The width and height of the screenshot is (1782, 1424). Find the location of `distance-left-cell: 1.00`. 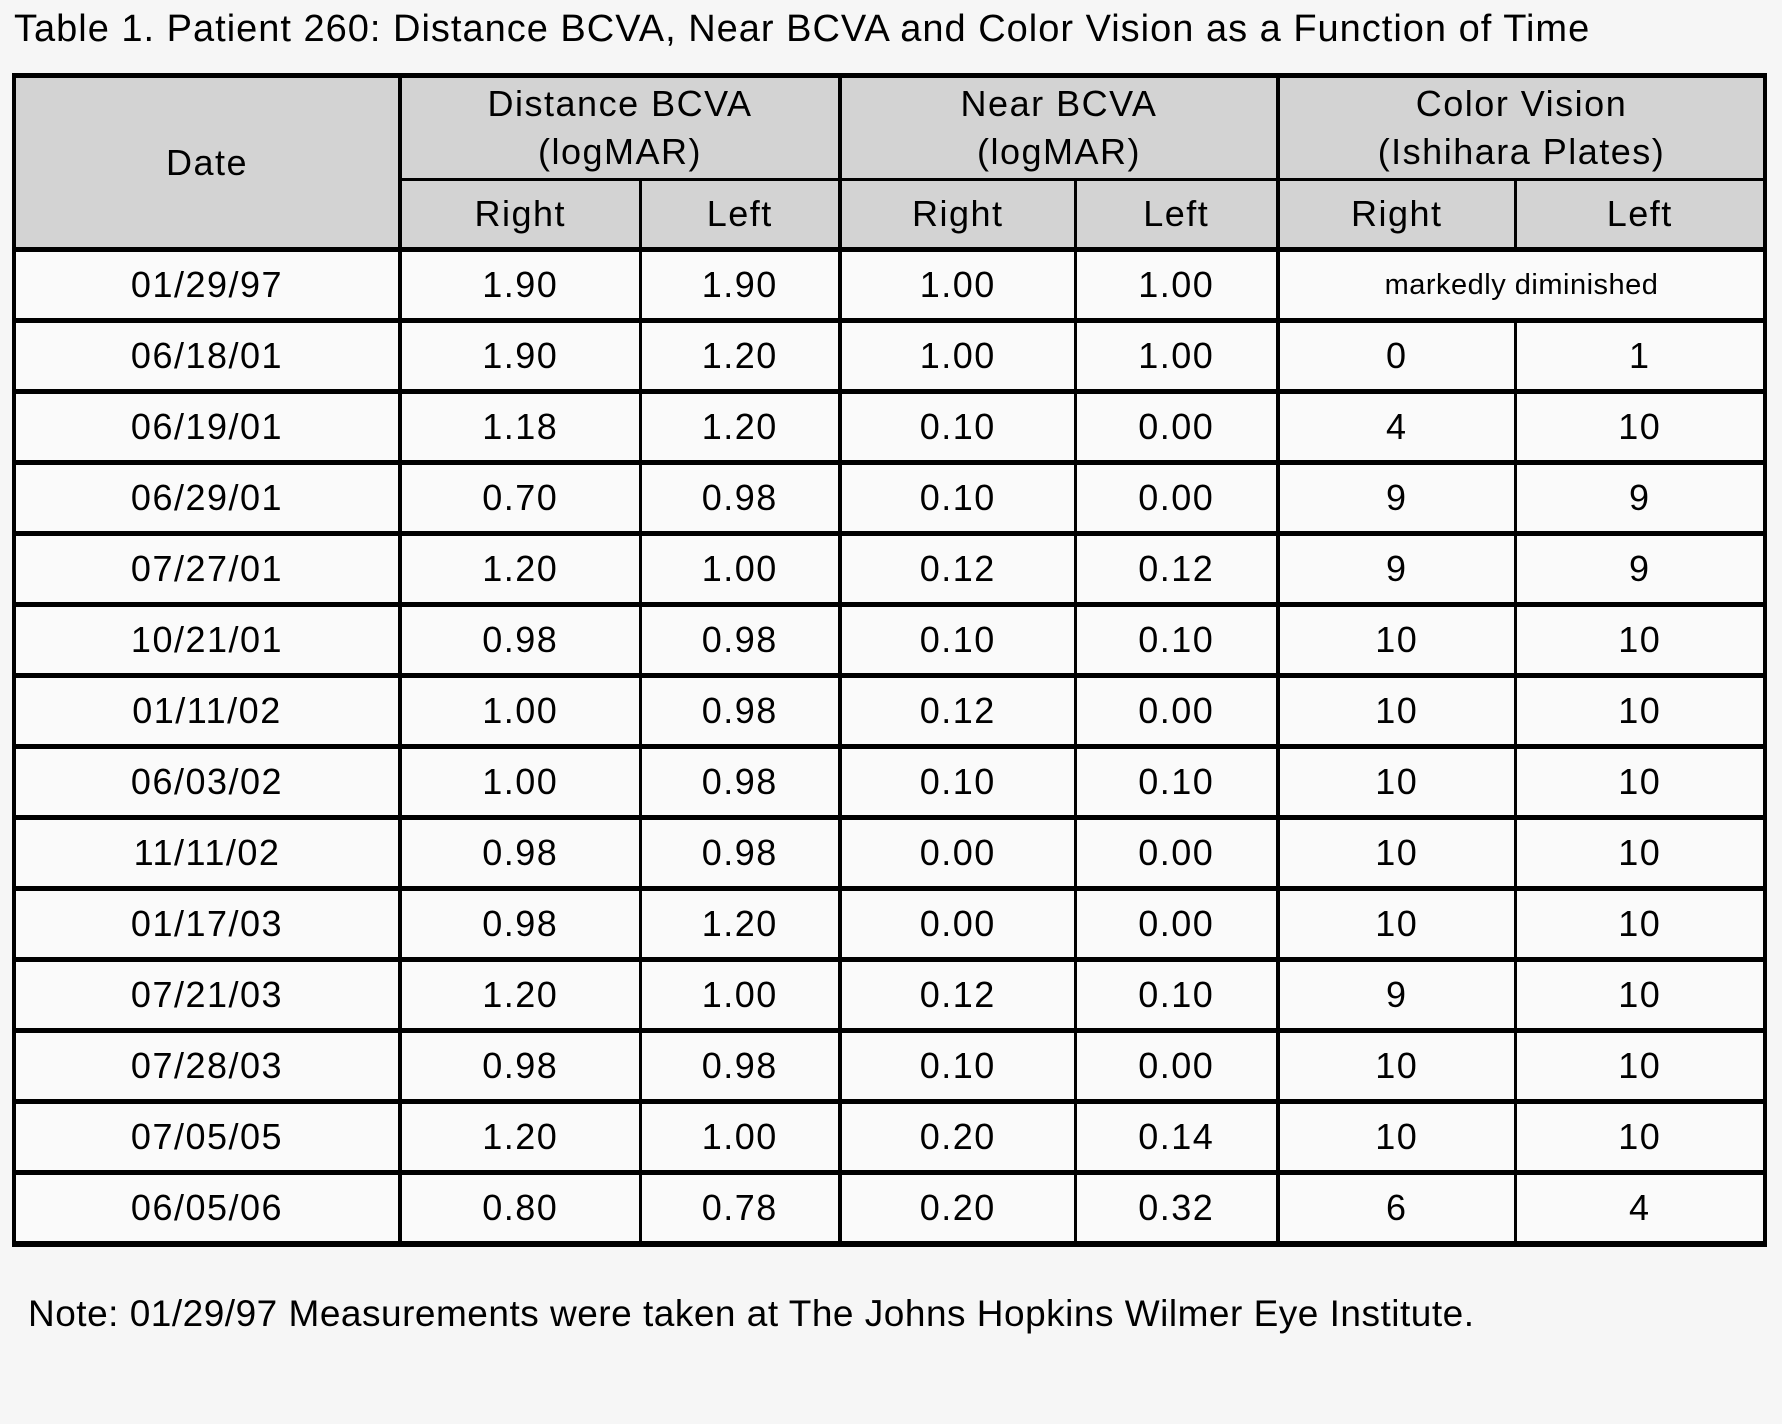

distance-left-cell: 1.00 is located at coordinates (740, 995).